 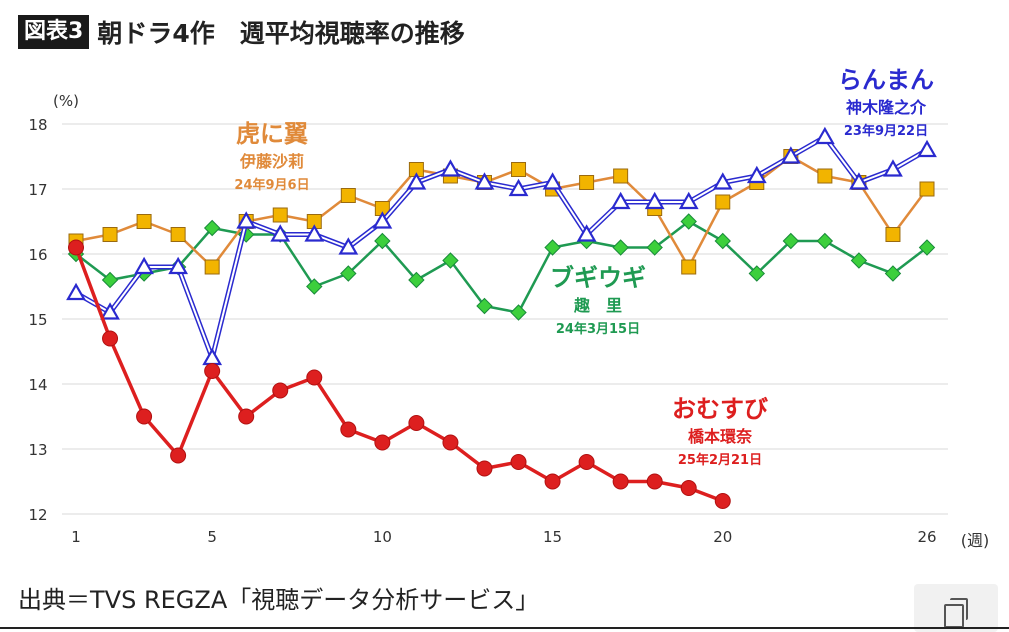 I want to click on series-label-boogiewoogie: 24年3月15日, so click(x=598, y=329).